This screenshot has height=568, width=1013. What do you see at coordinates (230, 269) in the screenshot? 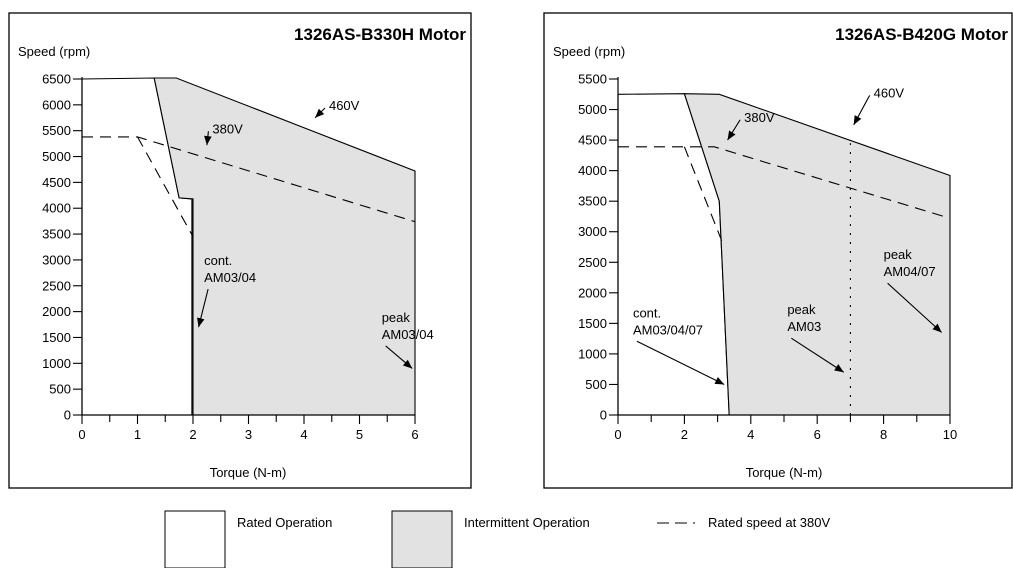
I see `annotation-label: cont. AM03/04` at bounding box center [230, 269].